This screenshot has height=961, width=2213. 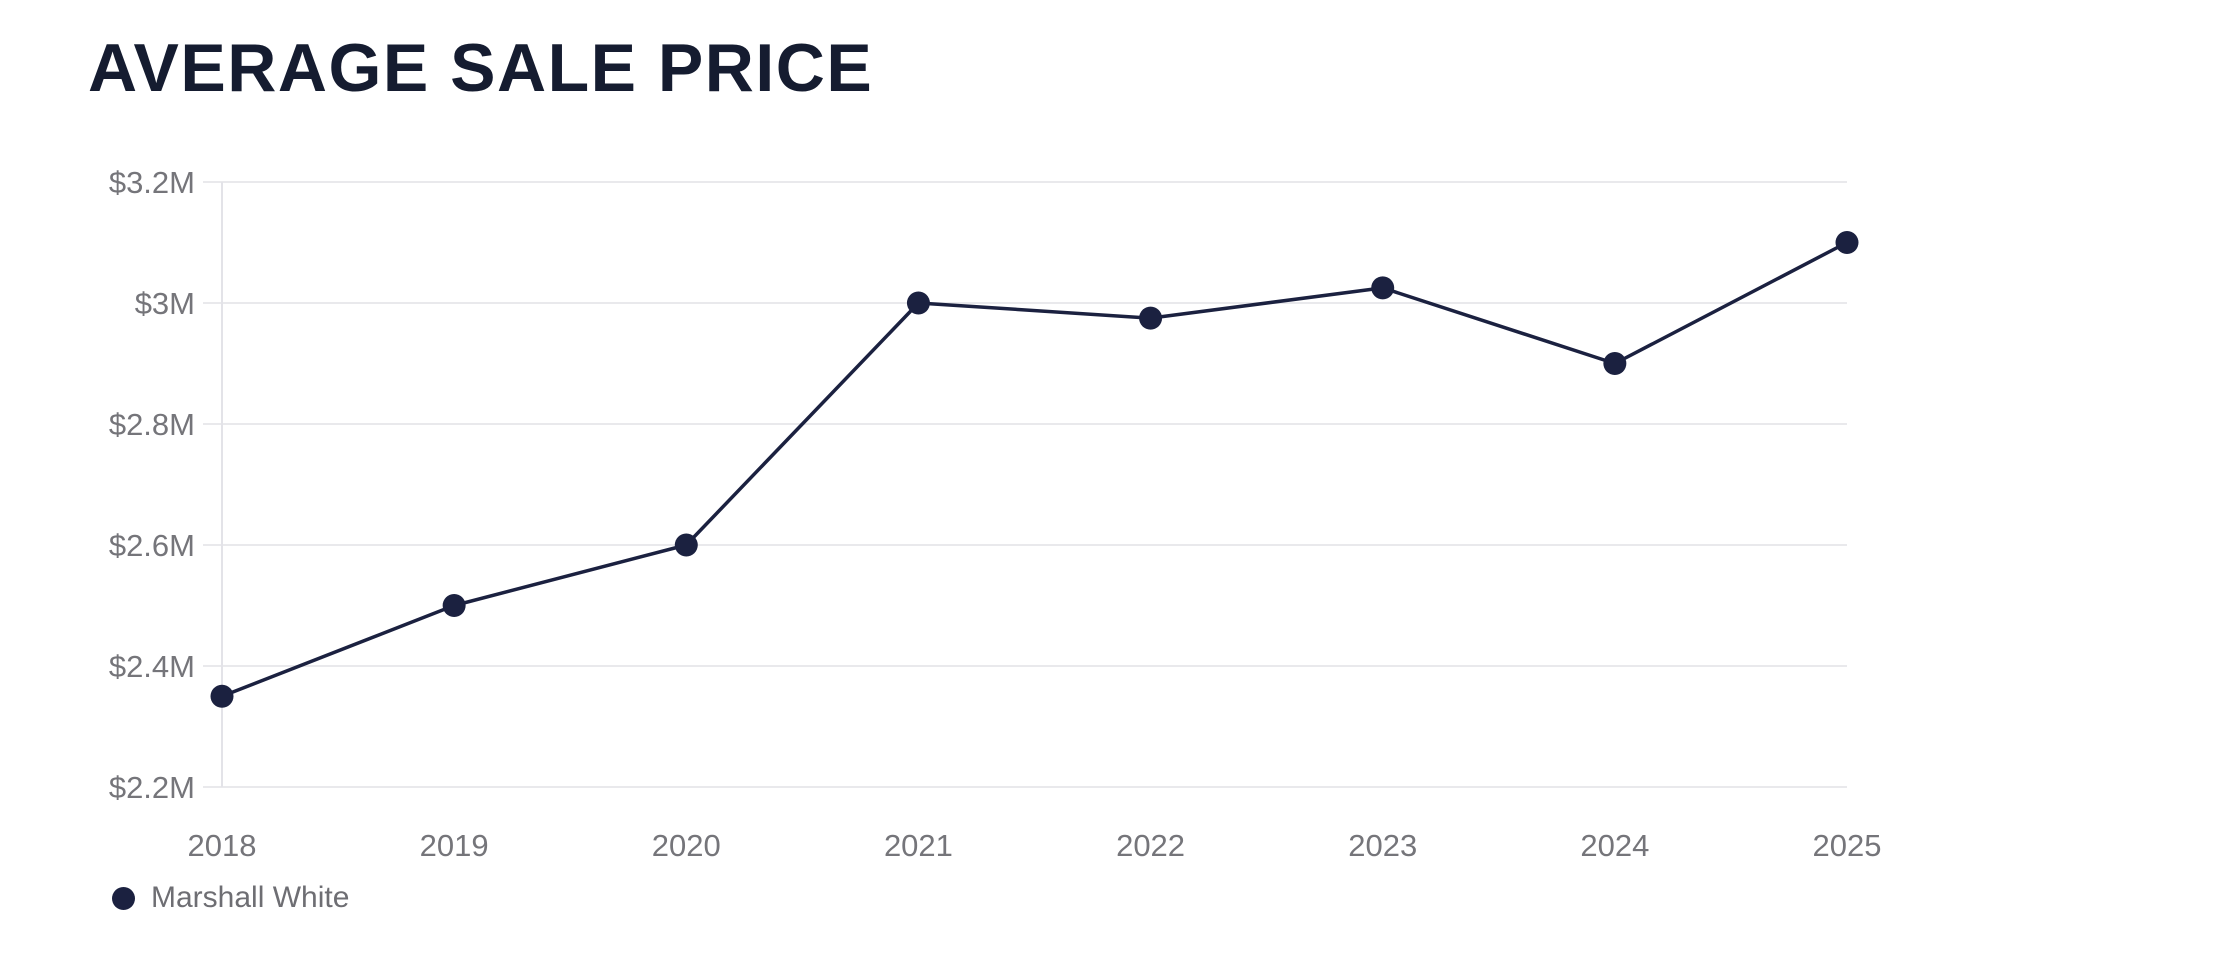 What do you see at coordinates (1614, 845) in the screenshot?
I see `x-tick-label: 2024` at bounding box center [1614, 845].